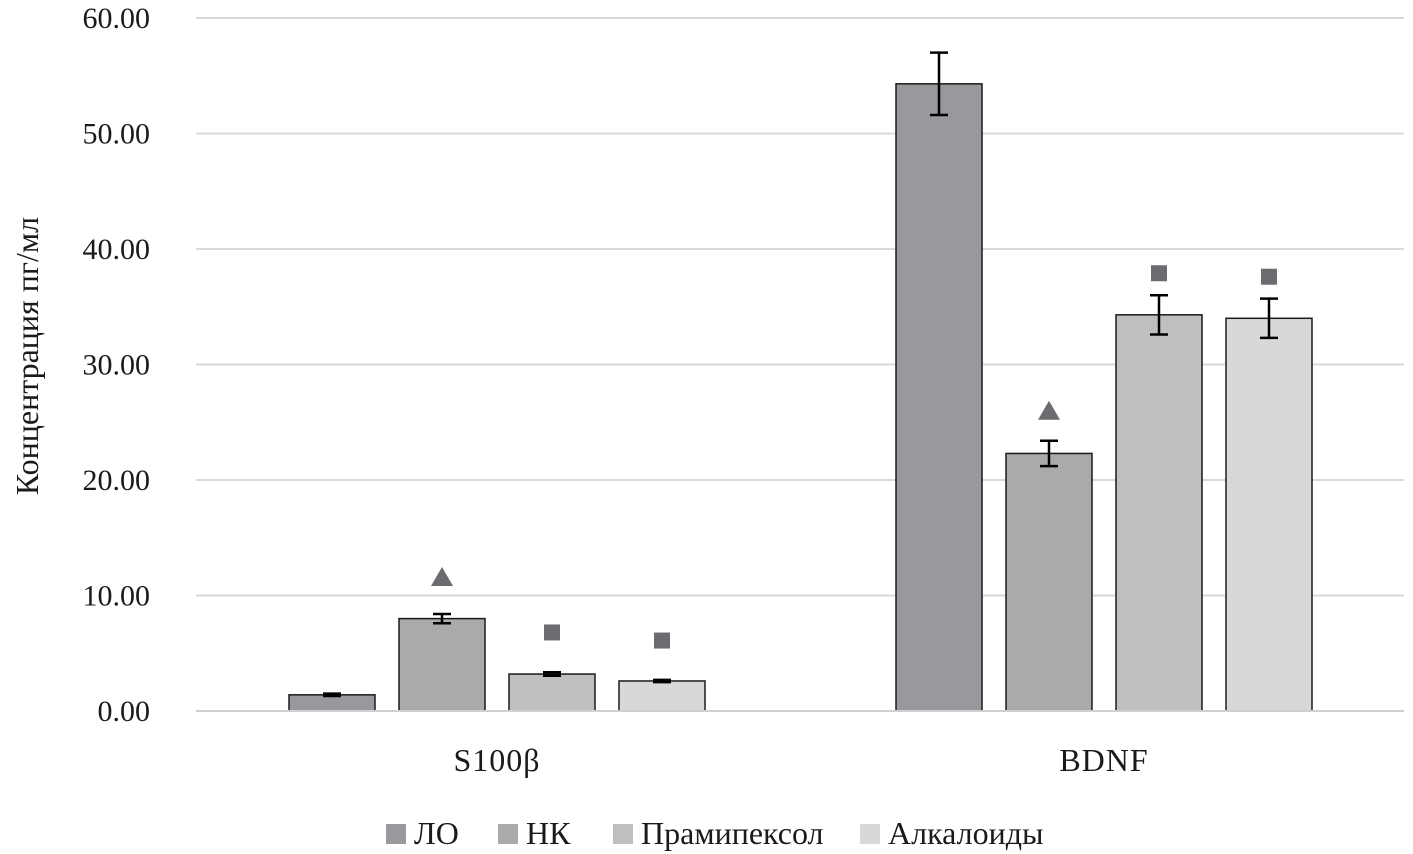  Describe the element at coordinates (732, 833) in the screenshot. I see `legend-label: Прамипексол` at that location.